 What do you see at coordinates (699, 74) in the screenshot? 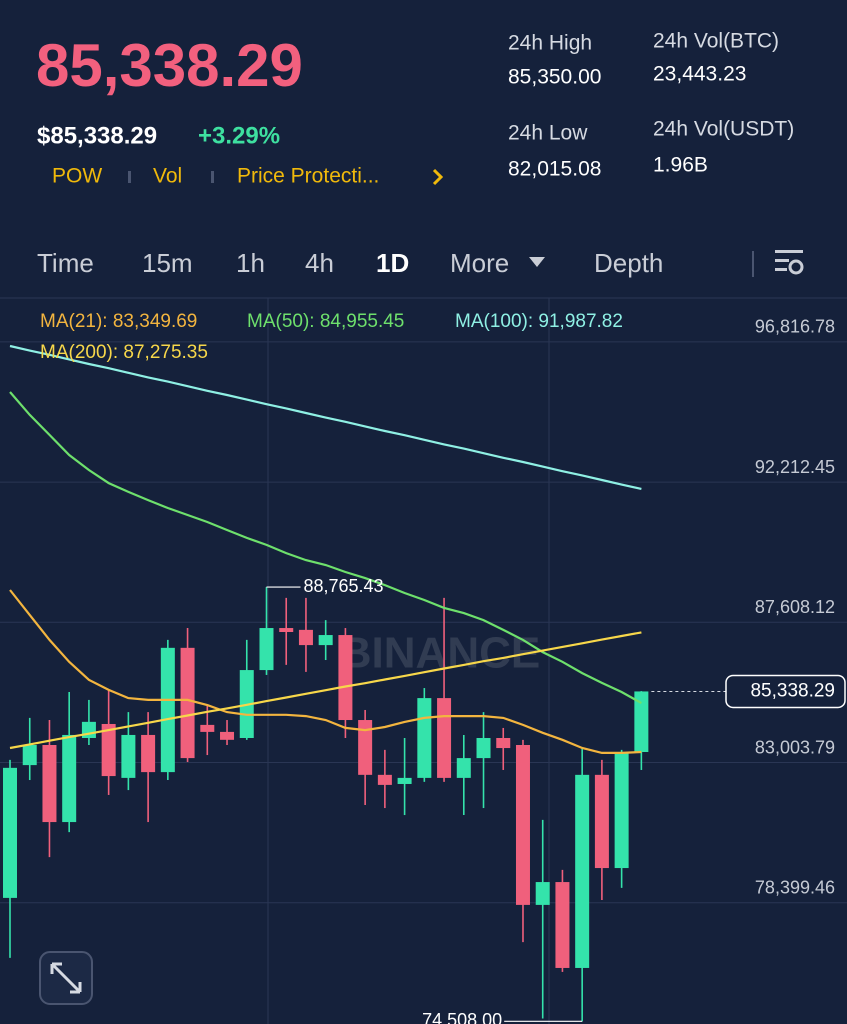
I see `stat-value: 23,443.23` at bounding box center [699, 74].